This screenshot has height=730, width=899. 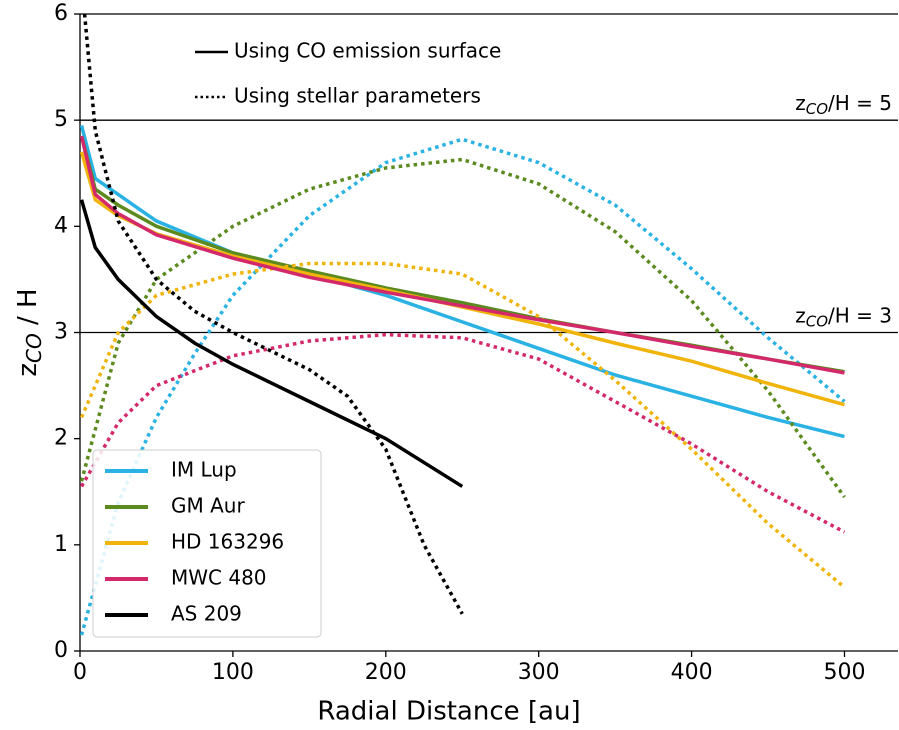 I want to click on legend-label: GM Aur, so click(x=208, y=506).